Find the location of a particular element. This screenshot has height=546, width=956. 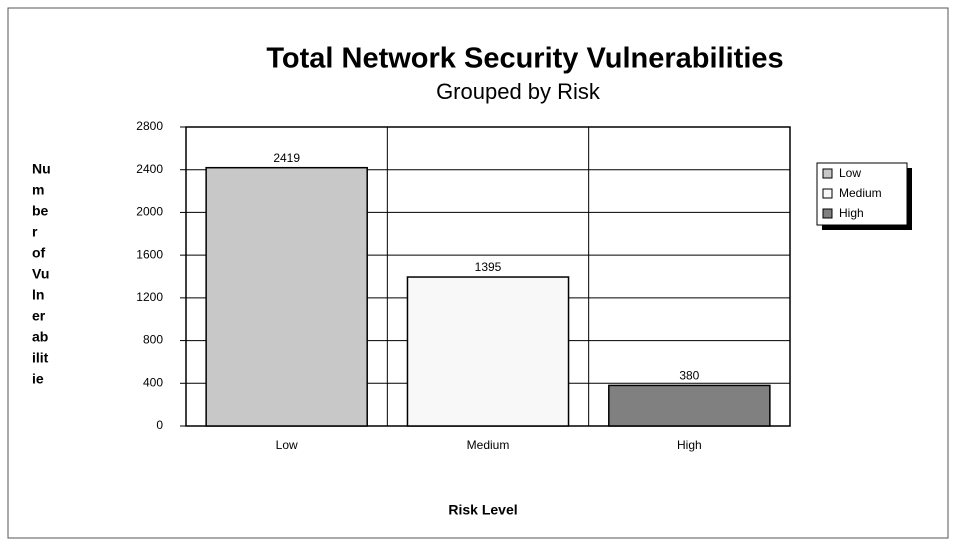

y-tick-label: 2000 is located at coordinates (149, 212).